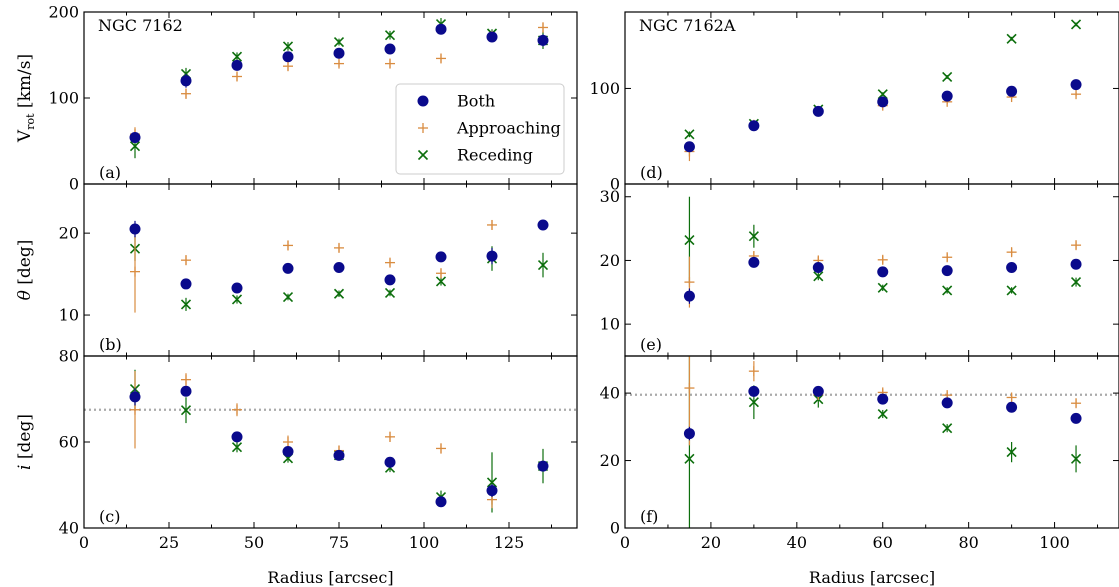 The image size is (1119, 587). Describe the element at coordinates (169, 542) in the screenshot. I see `x-tick-label: 25` at that location.